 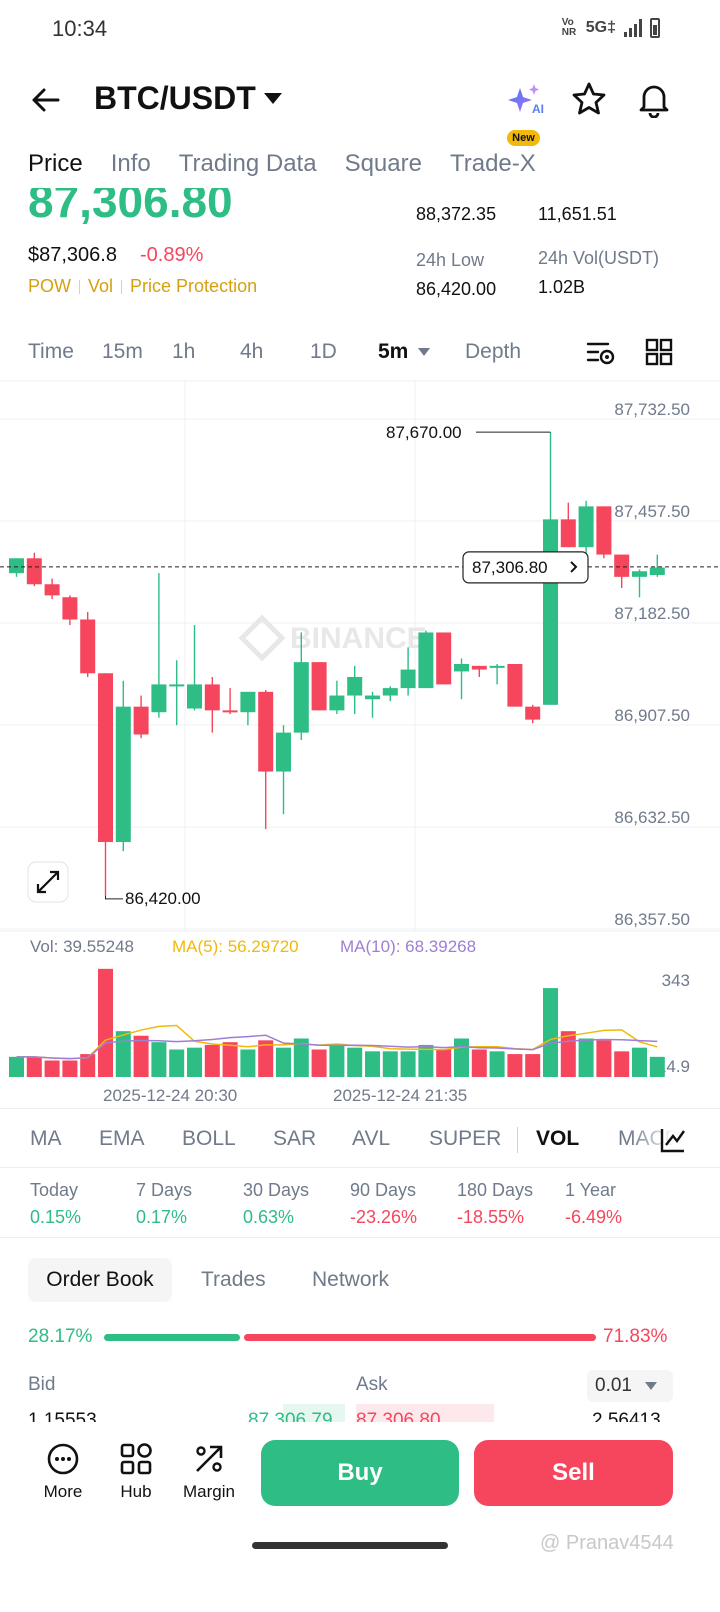 What do you see at coordinates (659, 352) in the screenshot?
I see `layout-button` at bounding box center [659, 352].